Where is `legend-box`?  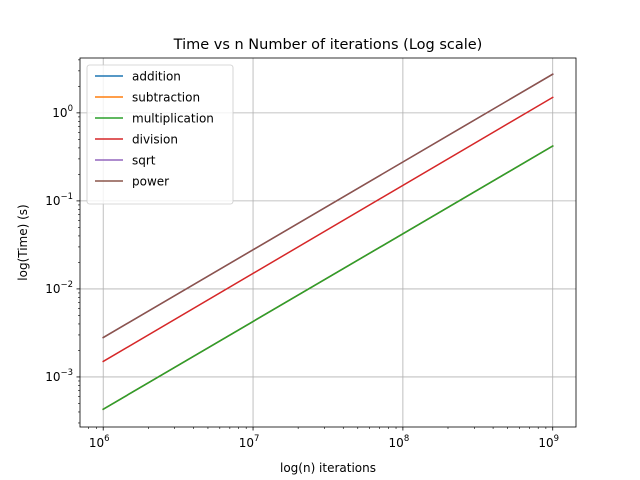
legend-box is located at coordinates (160, 134).